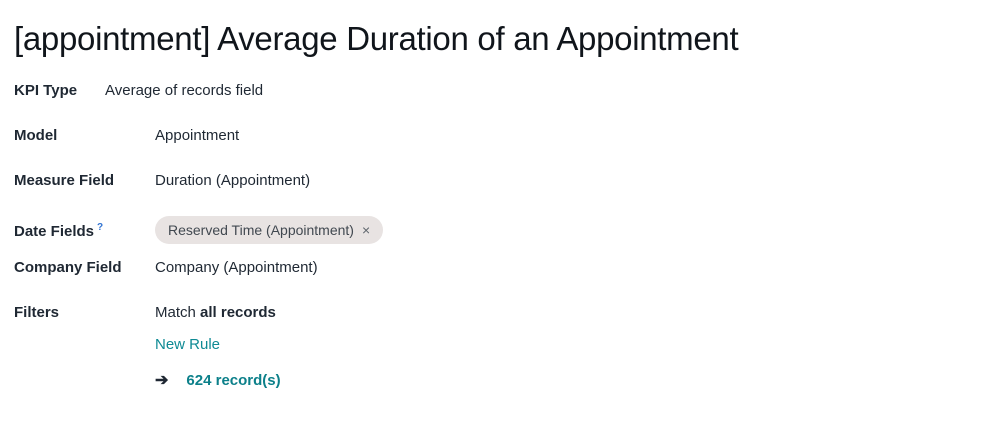 This screenshot has height=443, width=995. Describe the element at coordinates (162, 380) in the screenshot. I see `arrow-right-icon: ➔` at that location.